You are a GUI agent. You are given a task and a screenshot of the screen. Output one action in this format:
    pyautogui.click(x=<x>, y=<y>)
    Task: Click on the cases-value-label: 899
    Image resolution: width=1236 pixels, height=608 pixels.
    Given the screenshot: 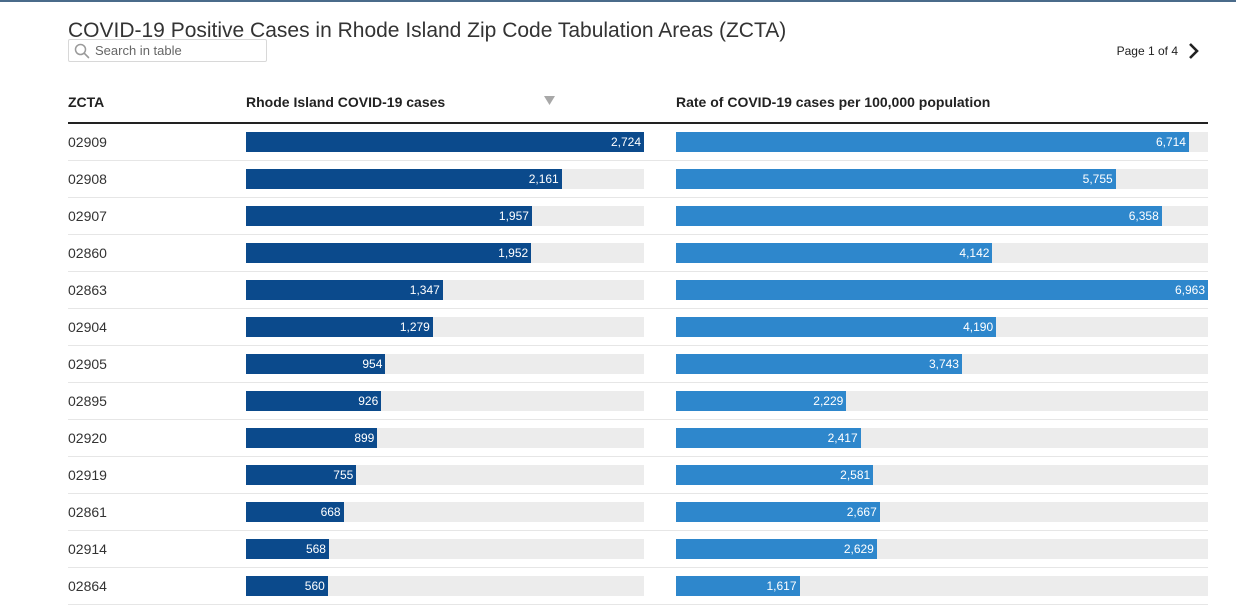 What is the action you would take?
    pyautogui.click(x=364, y=438)
    